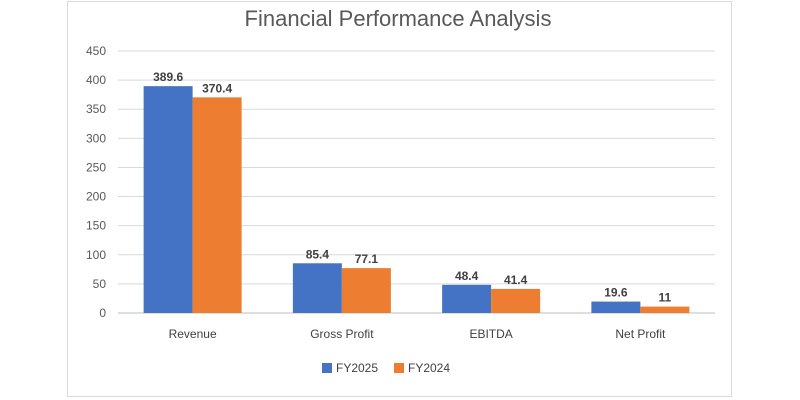 Image resolution: width=800 pixels, height=400 pixels. What do you see at coordinates (168, 77) in the screenshot?
I see `data-label: 389.6` at bounding box center [168, 77].